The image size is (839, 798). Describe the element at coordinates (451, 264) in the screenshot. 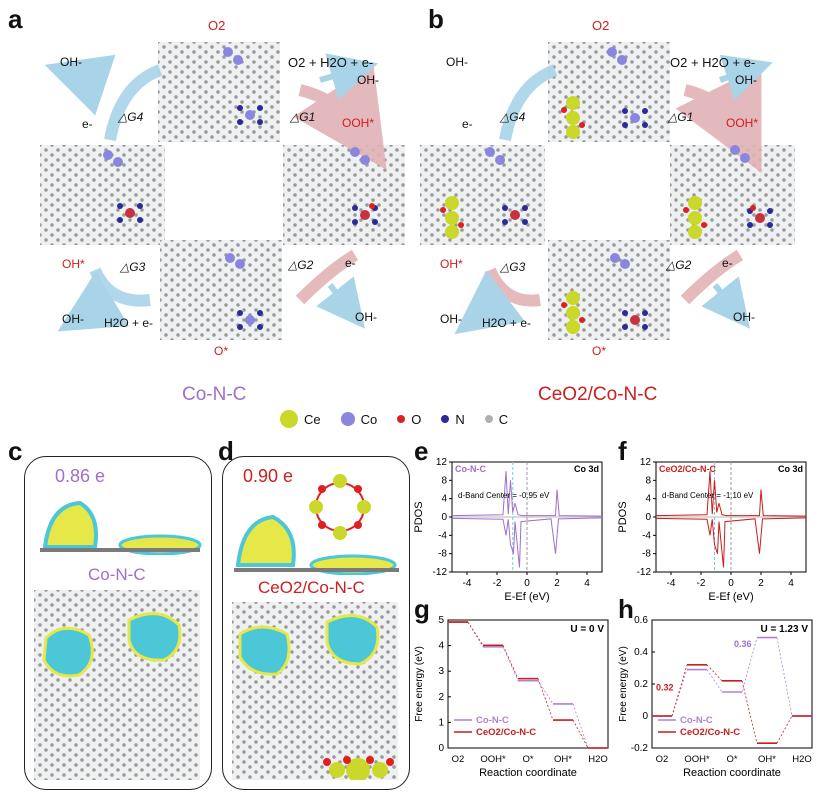

I see `label-oh-star: OH*` at that location.